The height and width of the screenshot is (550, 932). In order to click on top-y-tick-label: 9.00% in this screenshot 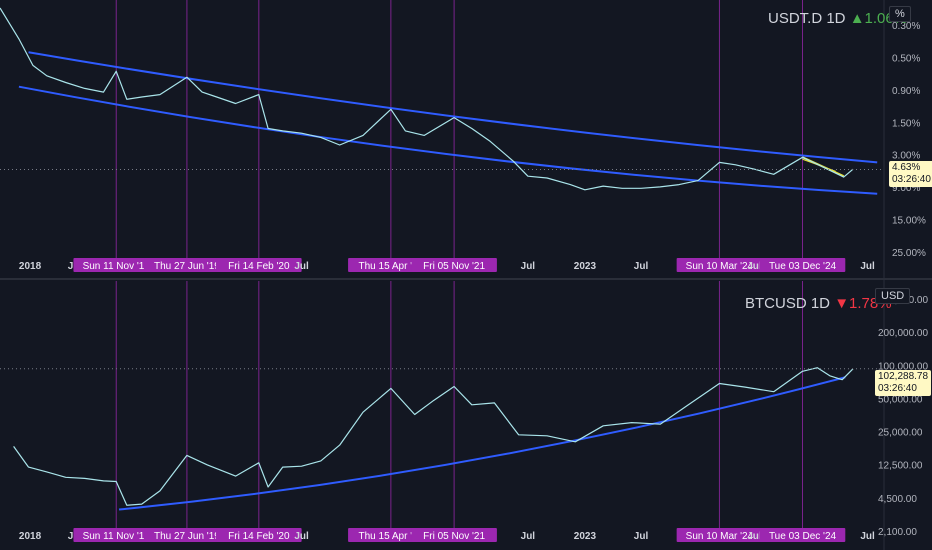, I will do `click(906, 188)`.